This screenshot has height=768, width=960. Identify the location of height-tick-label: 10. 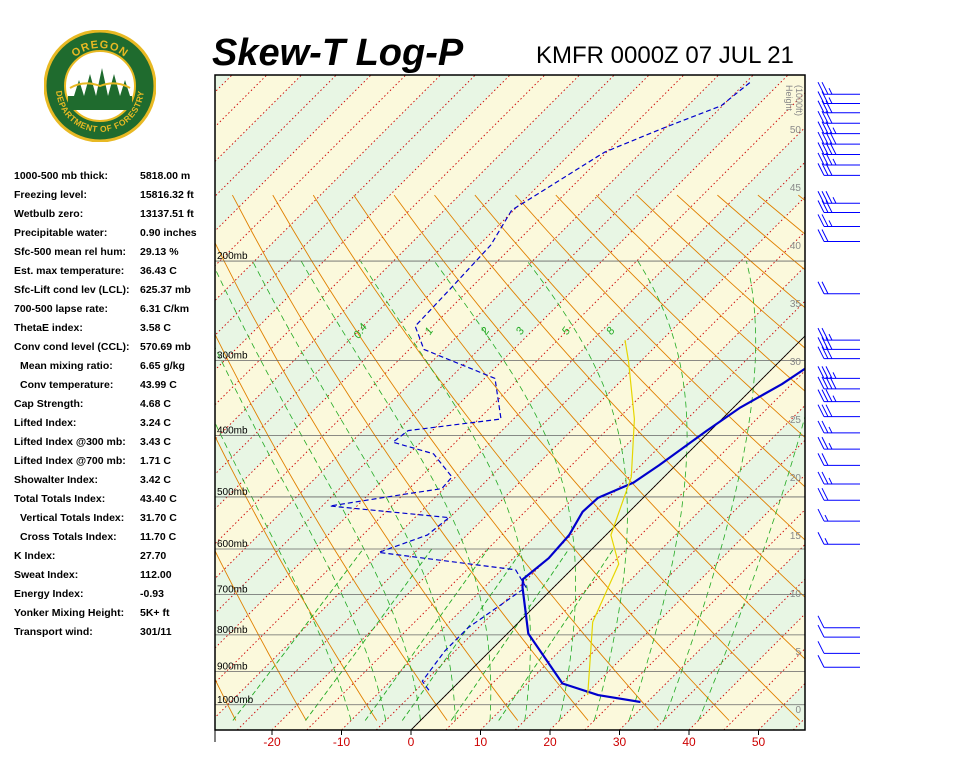
(796, 594).